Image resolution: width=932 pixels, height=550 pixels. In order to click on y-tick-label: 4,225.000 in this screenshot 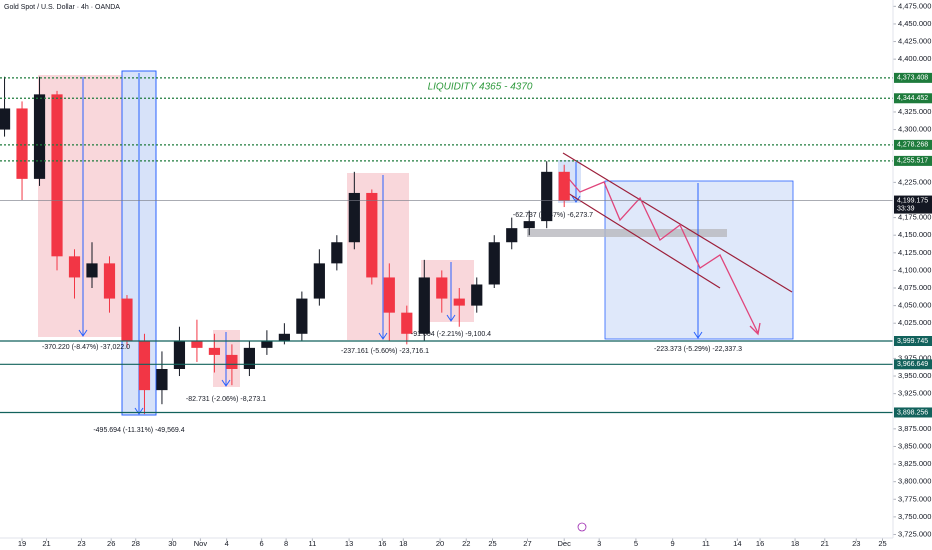, I will do `click(914, 181)`.